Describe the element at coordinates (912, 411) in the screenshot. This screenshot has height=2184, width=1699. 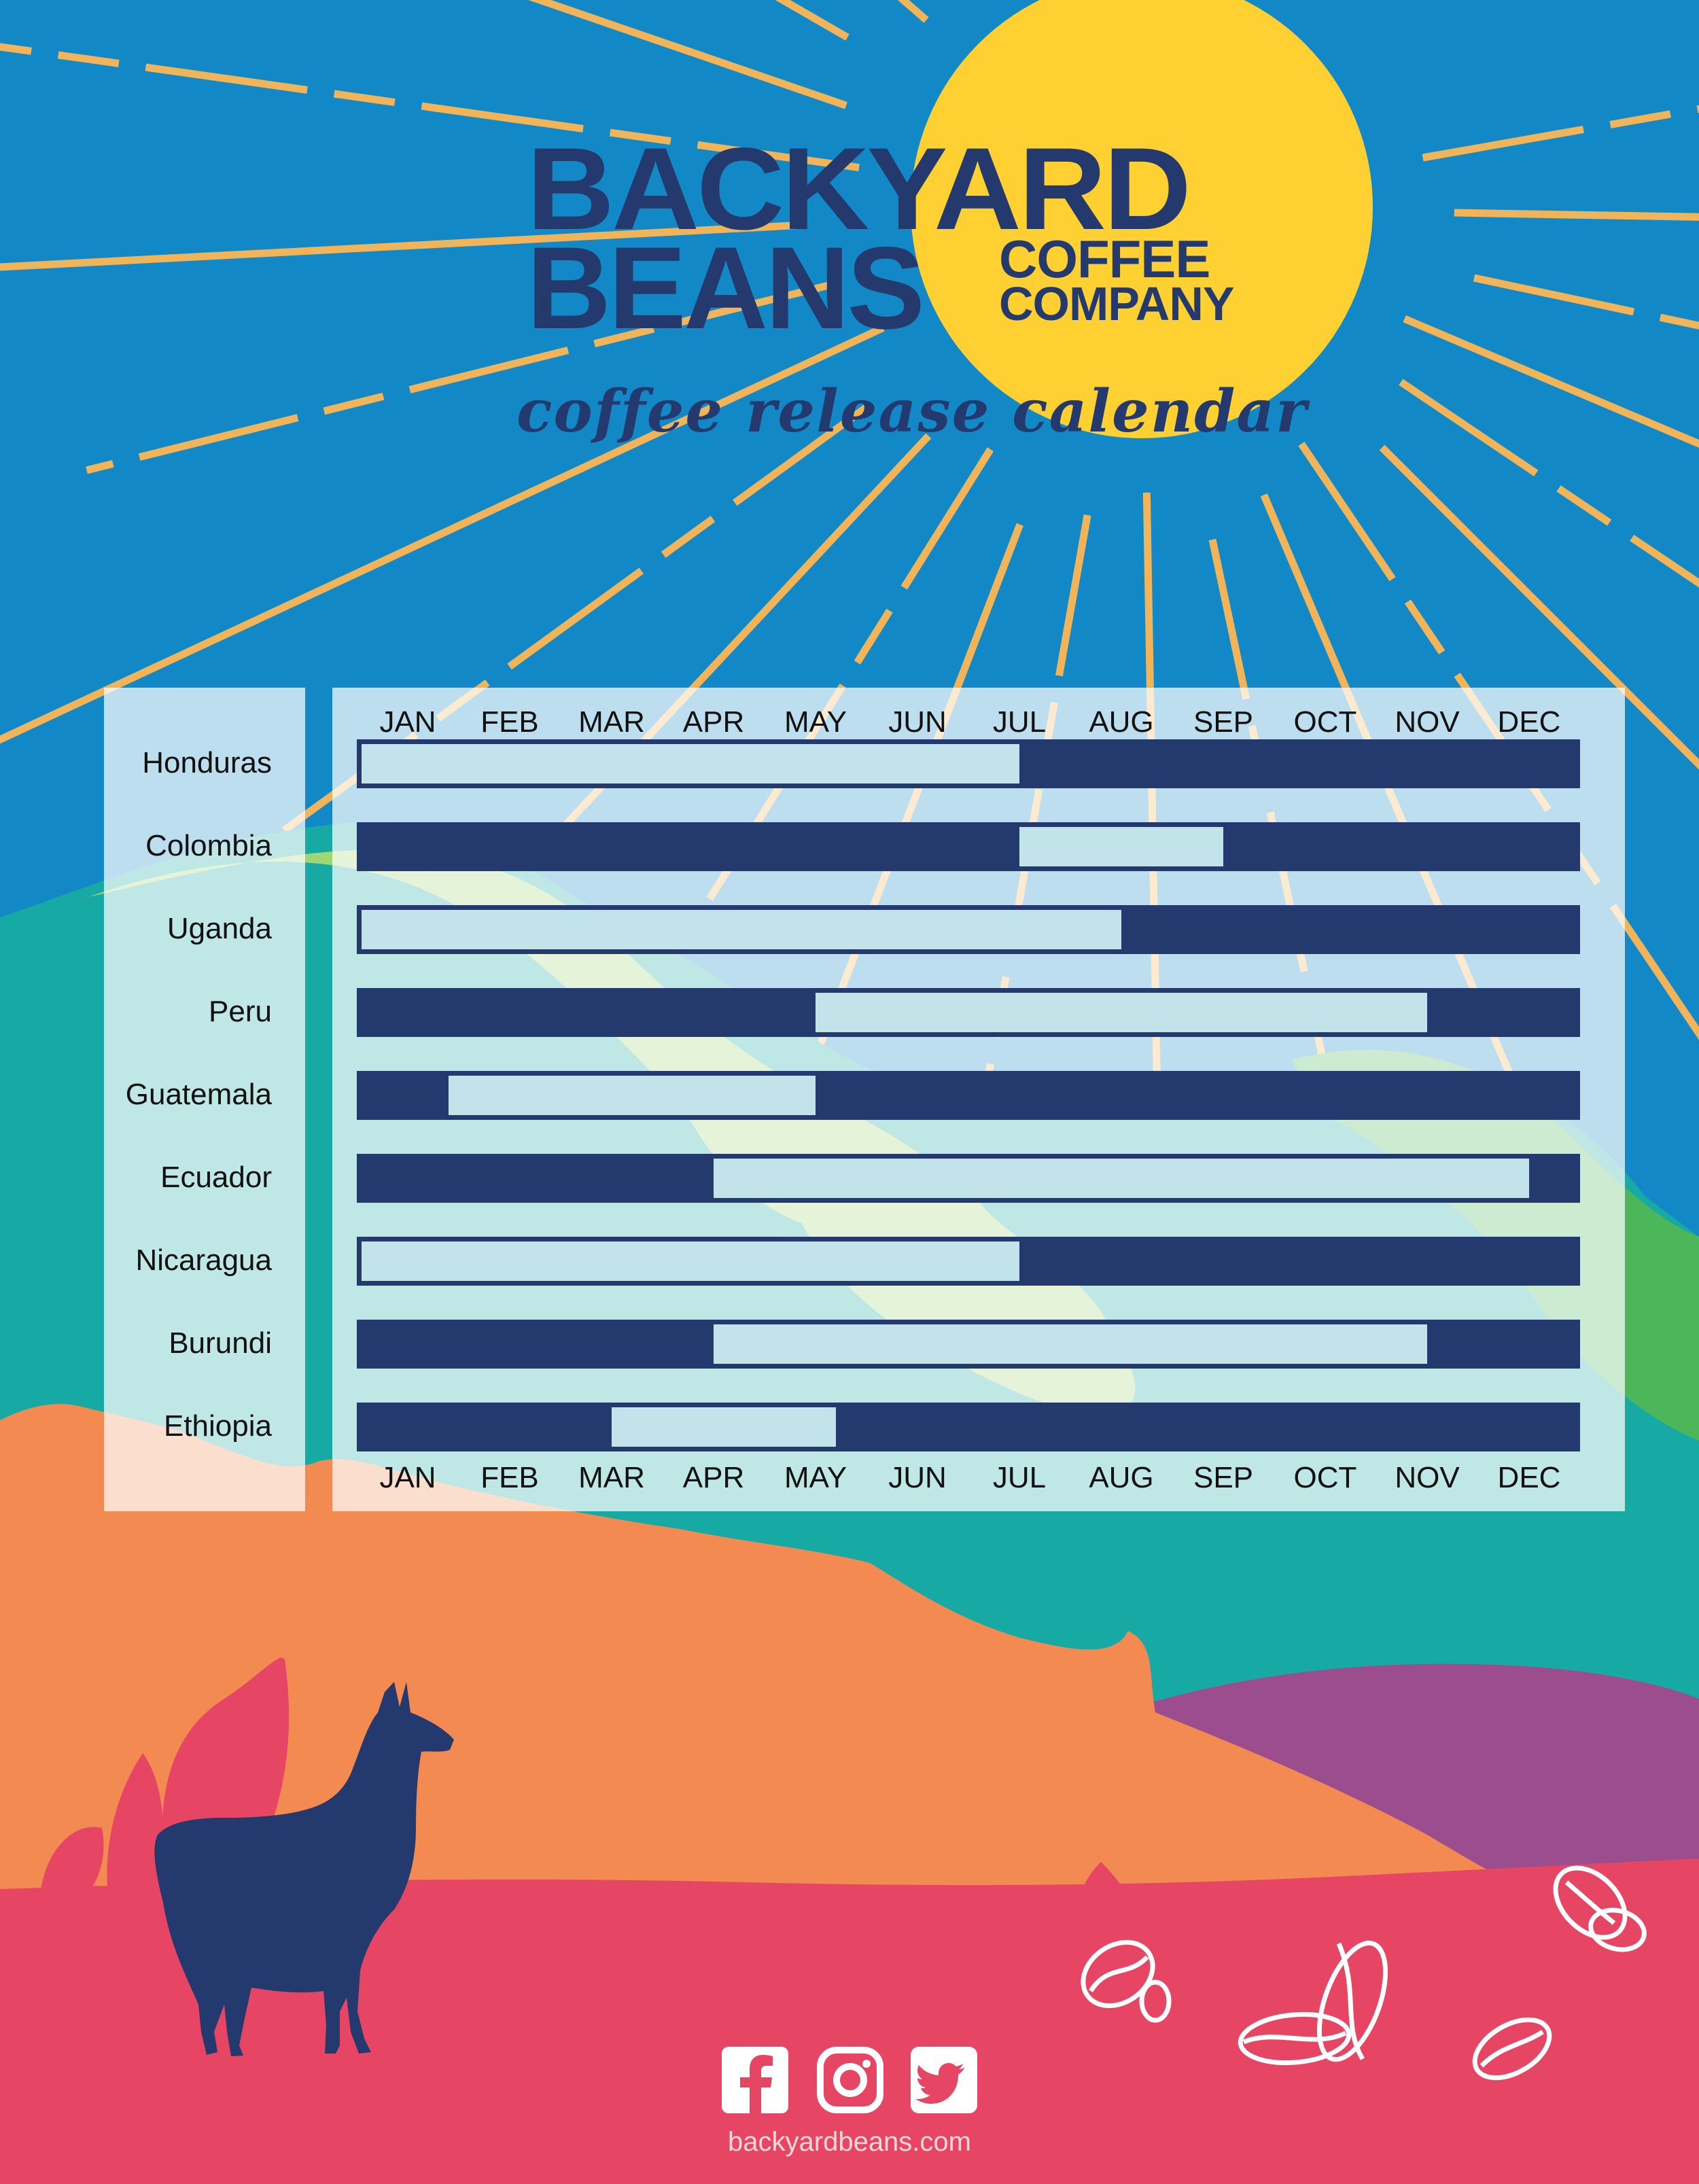
I see `tagline: coffee release calendar` at that location.